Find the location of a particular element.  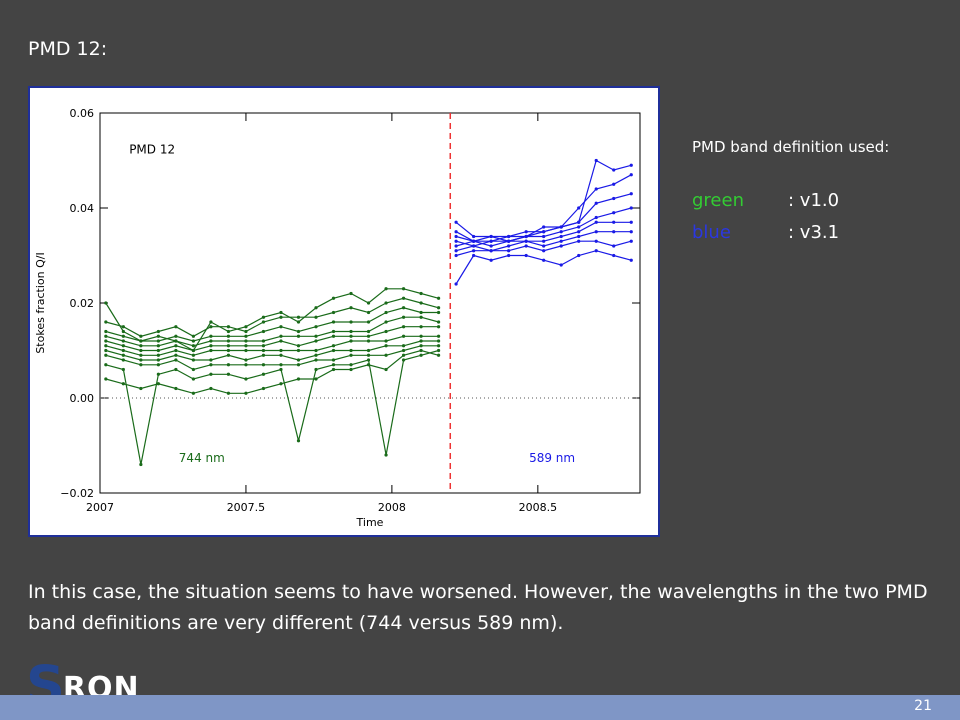

footer-bar: 21 is located at coordinates (480, 707).